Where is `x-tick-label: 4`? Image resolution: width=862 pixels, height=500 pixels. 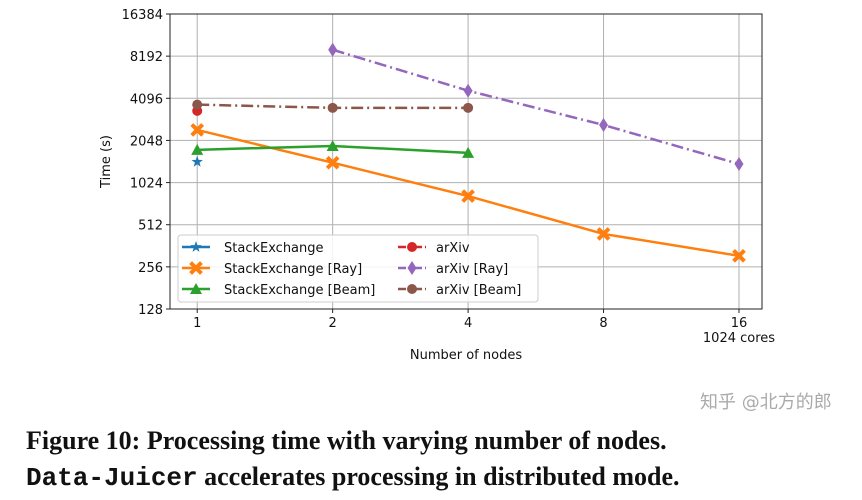
x-tick-label: 4 is located at coordinates (468, 323).